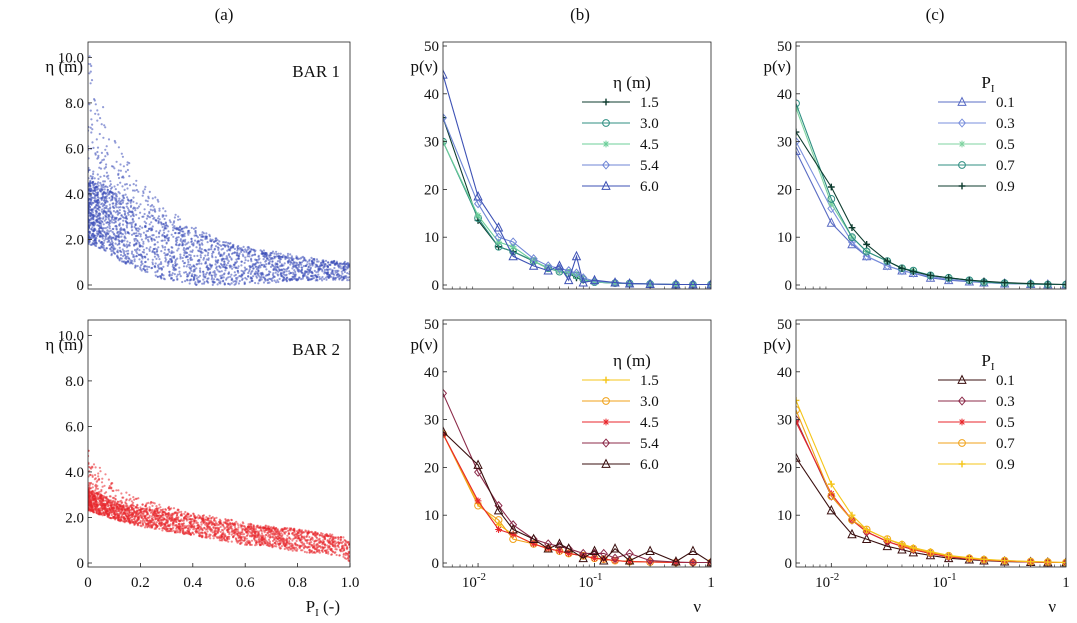 The height and width of the screenshot is (623, 1077). Describe the element at coordinates (789, 286) in the screenshot. I see `c1-ytick-label: 0` at that location.